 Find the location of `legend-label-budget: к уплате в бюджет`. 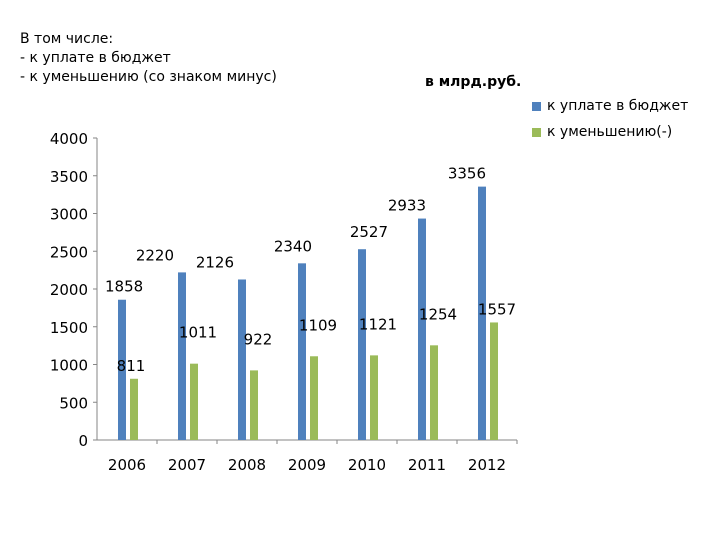

legend-label-budget: к уплате в бюджет is located at coordinates (618, 106).